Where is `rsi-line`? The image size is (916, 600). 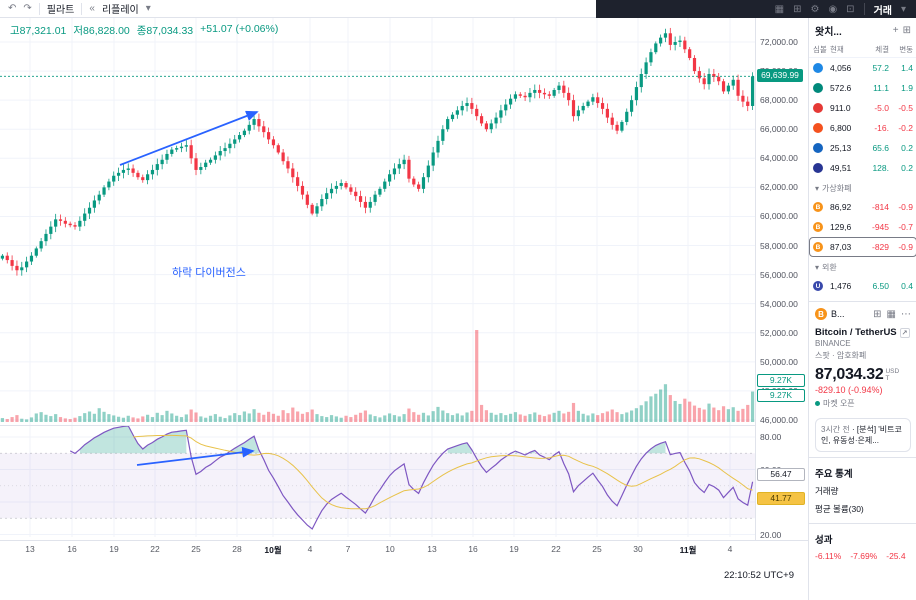
rsi-line is located at coordinates (411, 477).